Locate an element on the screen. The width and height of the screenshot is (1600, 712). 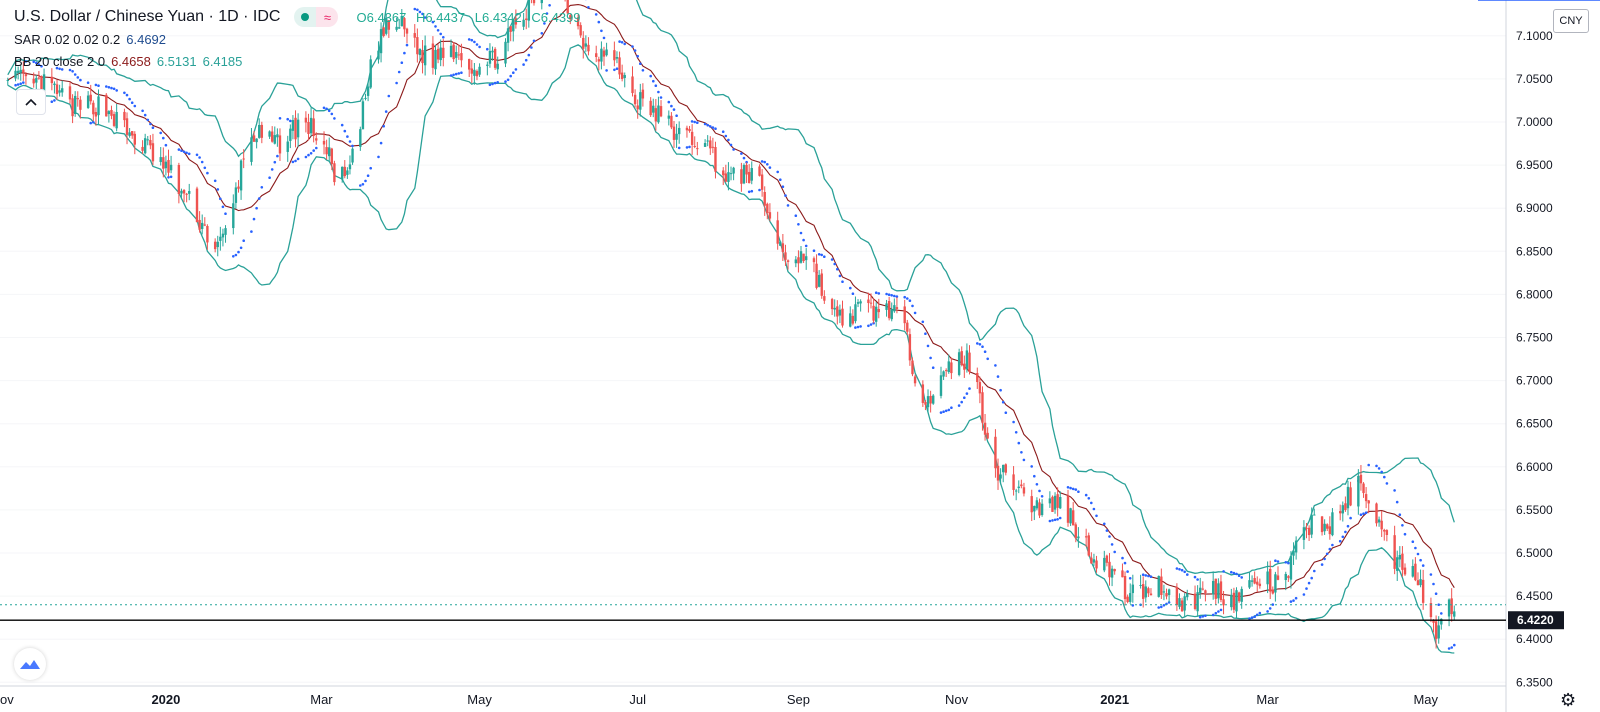
currency-button: CNY is located at coordinates (1571, 21).